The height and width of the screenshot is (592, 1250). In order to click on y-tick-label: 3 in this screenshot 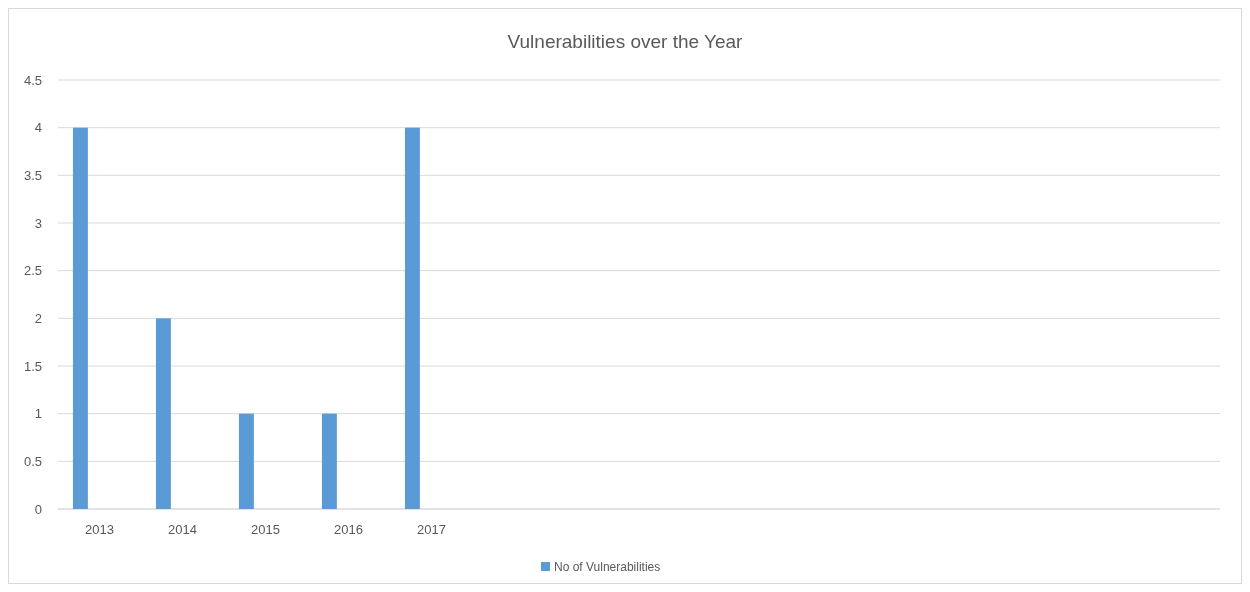, I will do `click(38, 223)`.